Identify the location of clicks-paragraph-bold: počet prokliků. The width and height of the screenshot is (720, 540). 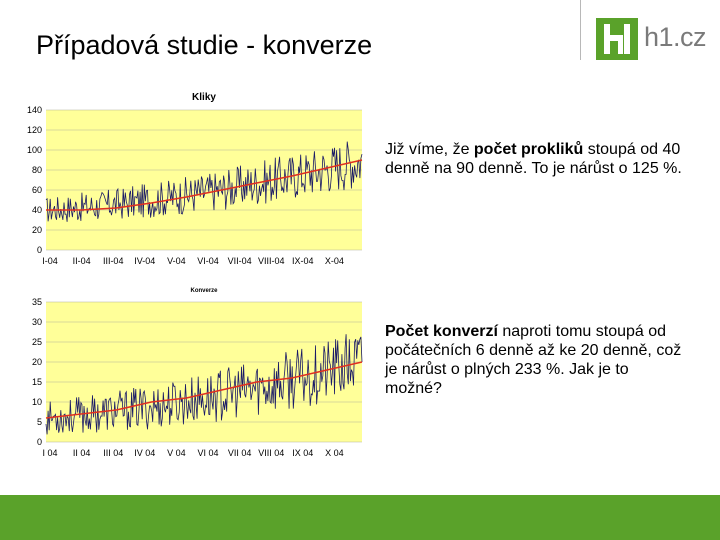
(528, 149).